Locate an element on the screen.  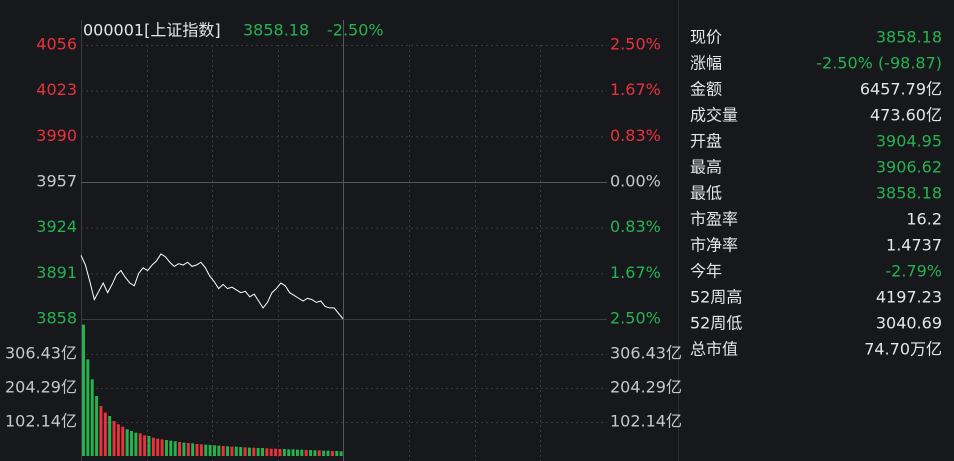
quote-value: 16.2 is located at coordinates (924, 219).